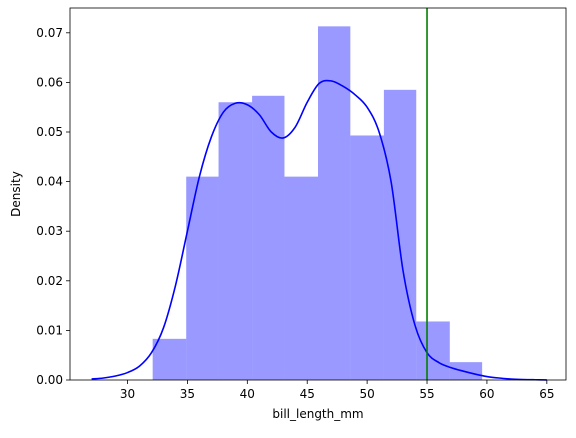 This screenshot has height=438, width=576. What do you see at coordinates (247, 394) in the screenshot?
I see `x-tick-label: 40` at bounding box center [247, 394].